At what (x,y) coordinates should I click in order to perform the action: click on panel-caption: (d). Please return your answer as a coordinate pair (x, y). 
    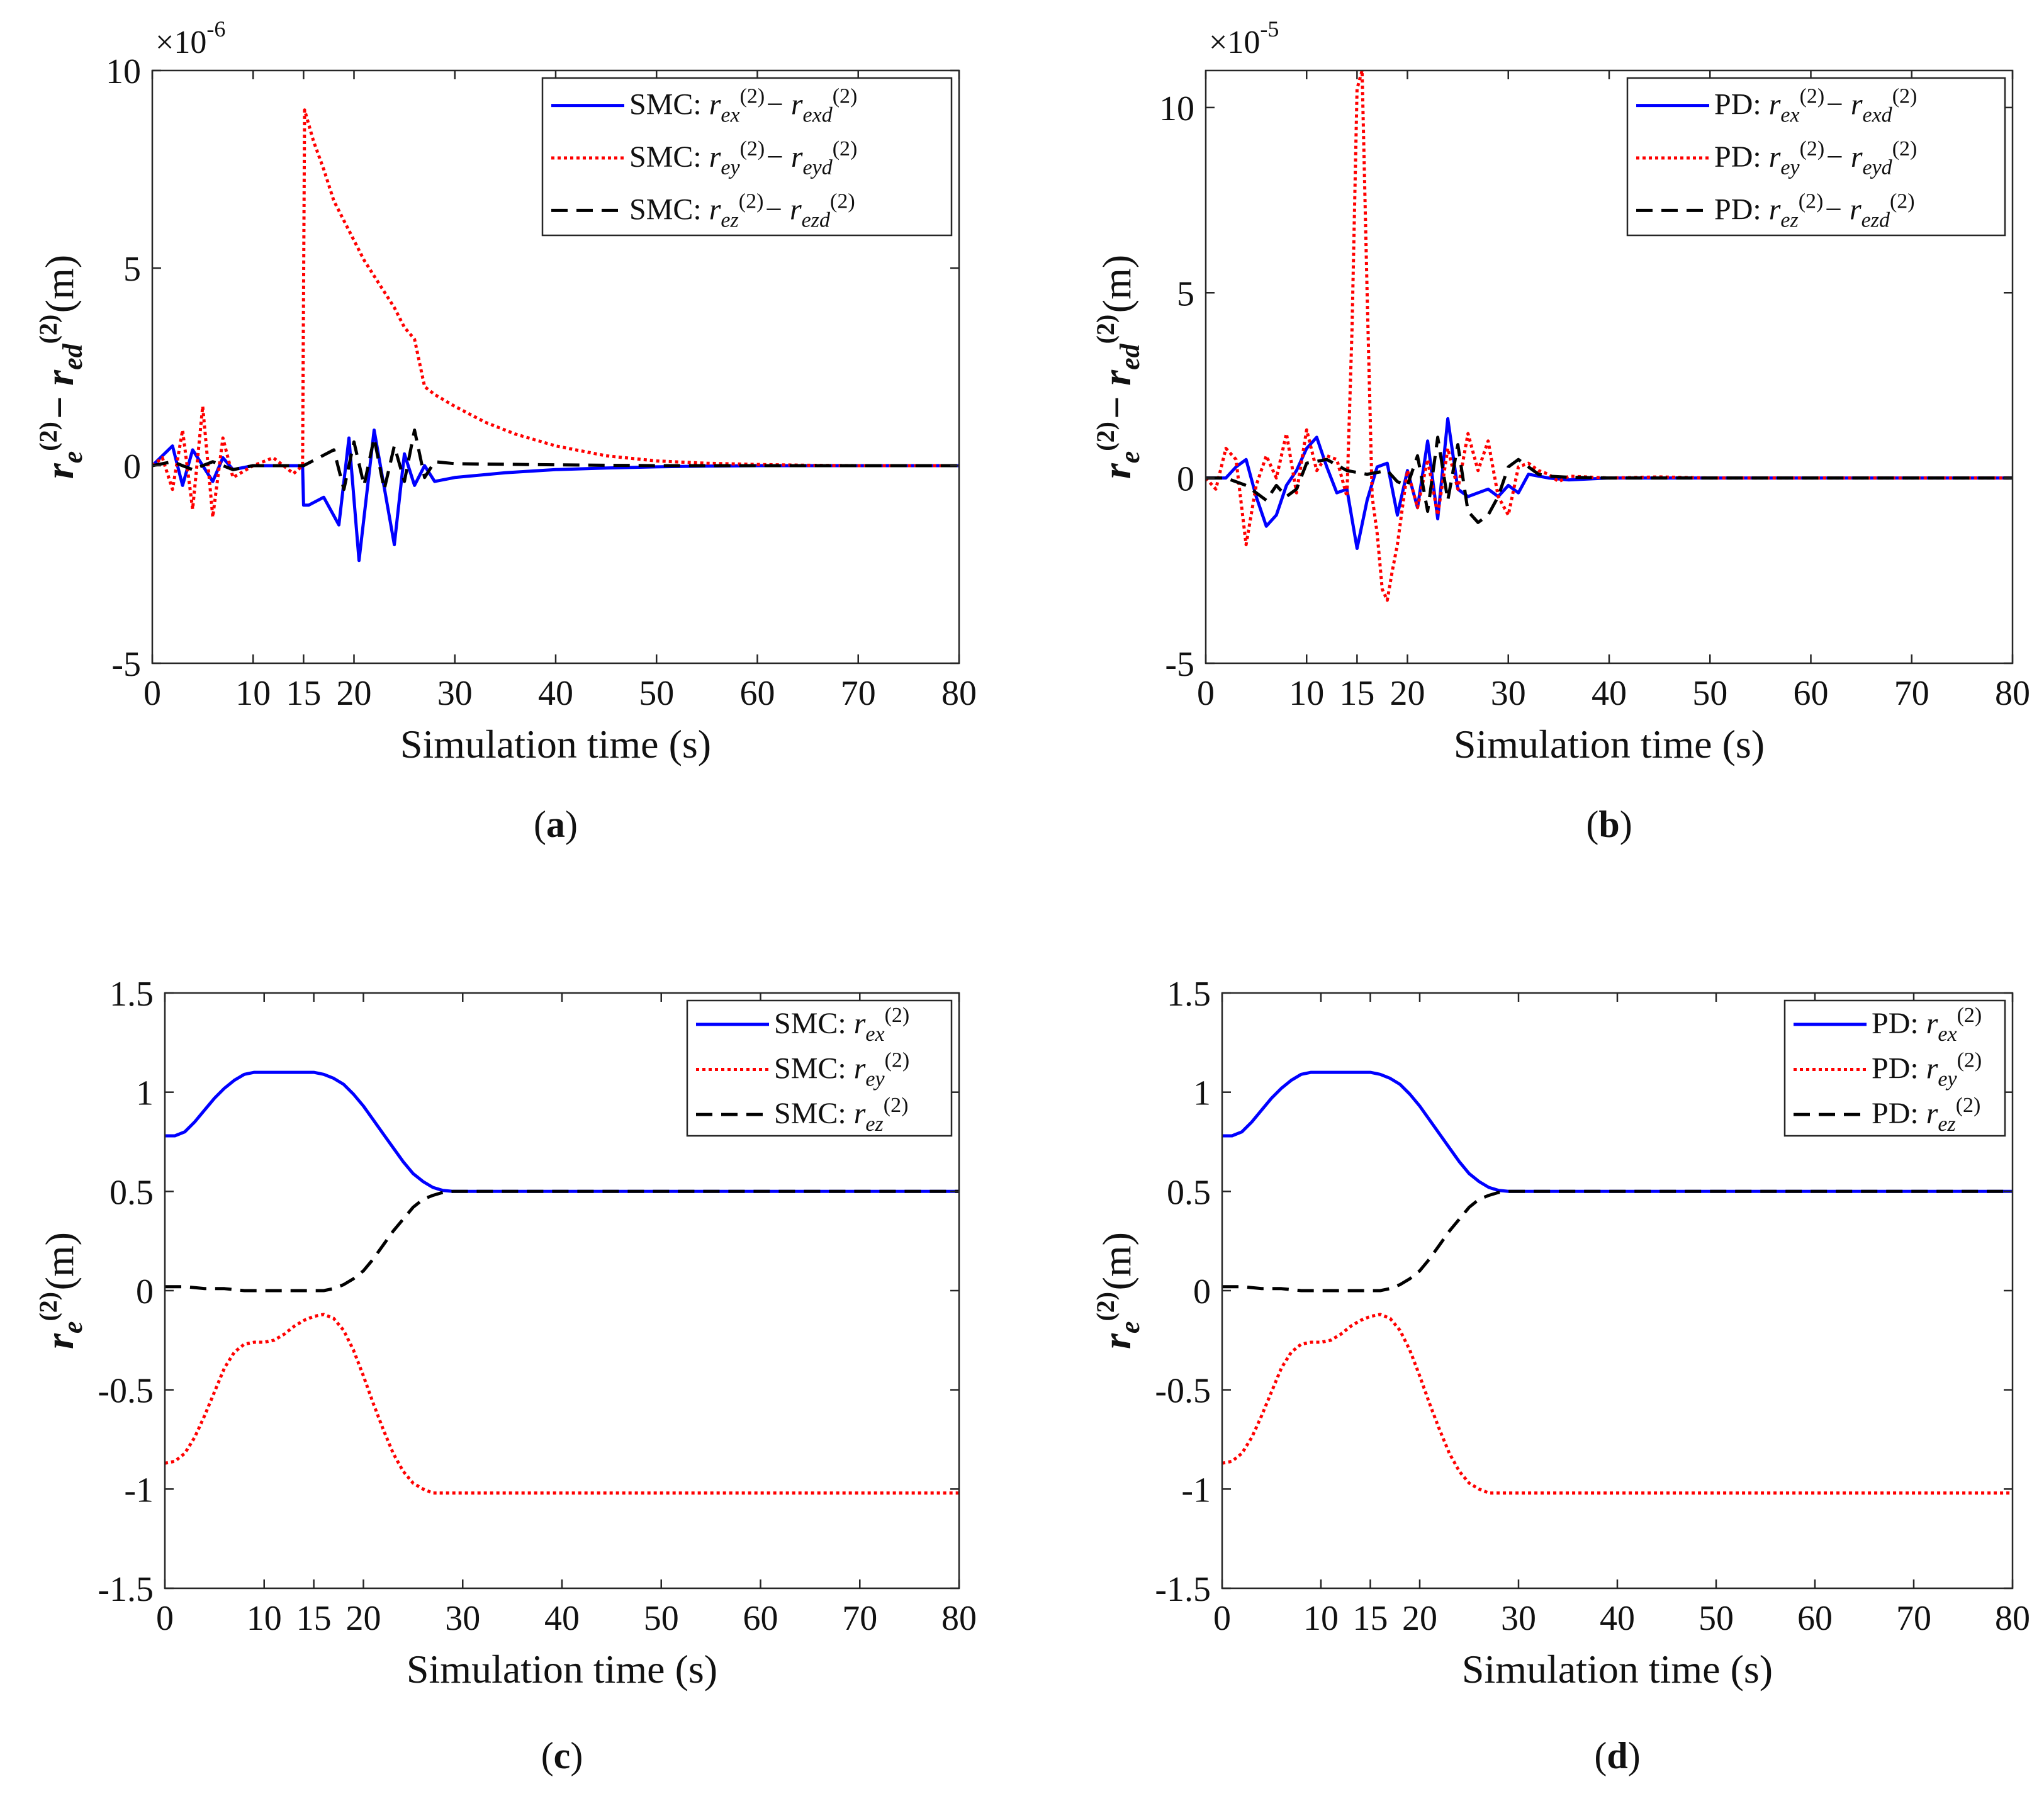
    Looking at the image, I should click on (1617, 1755).